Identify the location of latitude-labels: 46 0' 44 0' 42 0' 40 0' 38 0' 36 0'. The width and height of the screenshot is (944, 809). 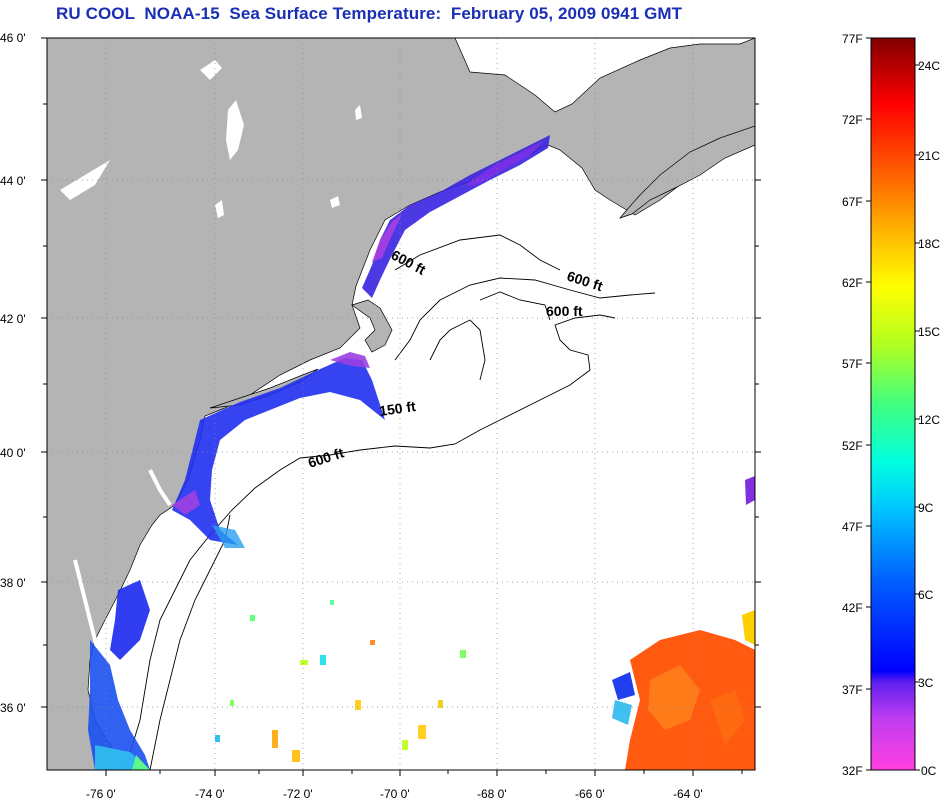
(13, 373).